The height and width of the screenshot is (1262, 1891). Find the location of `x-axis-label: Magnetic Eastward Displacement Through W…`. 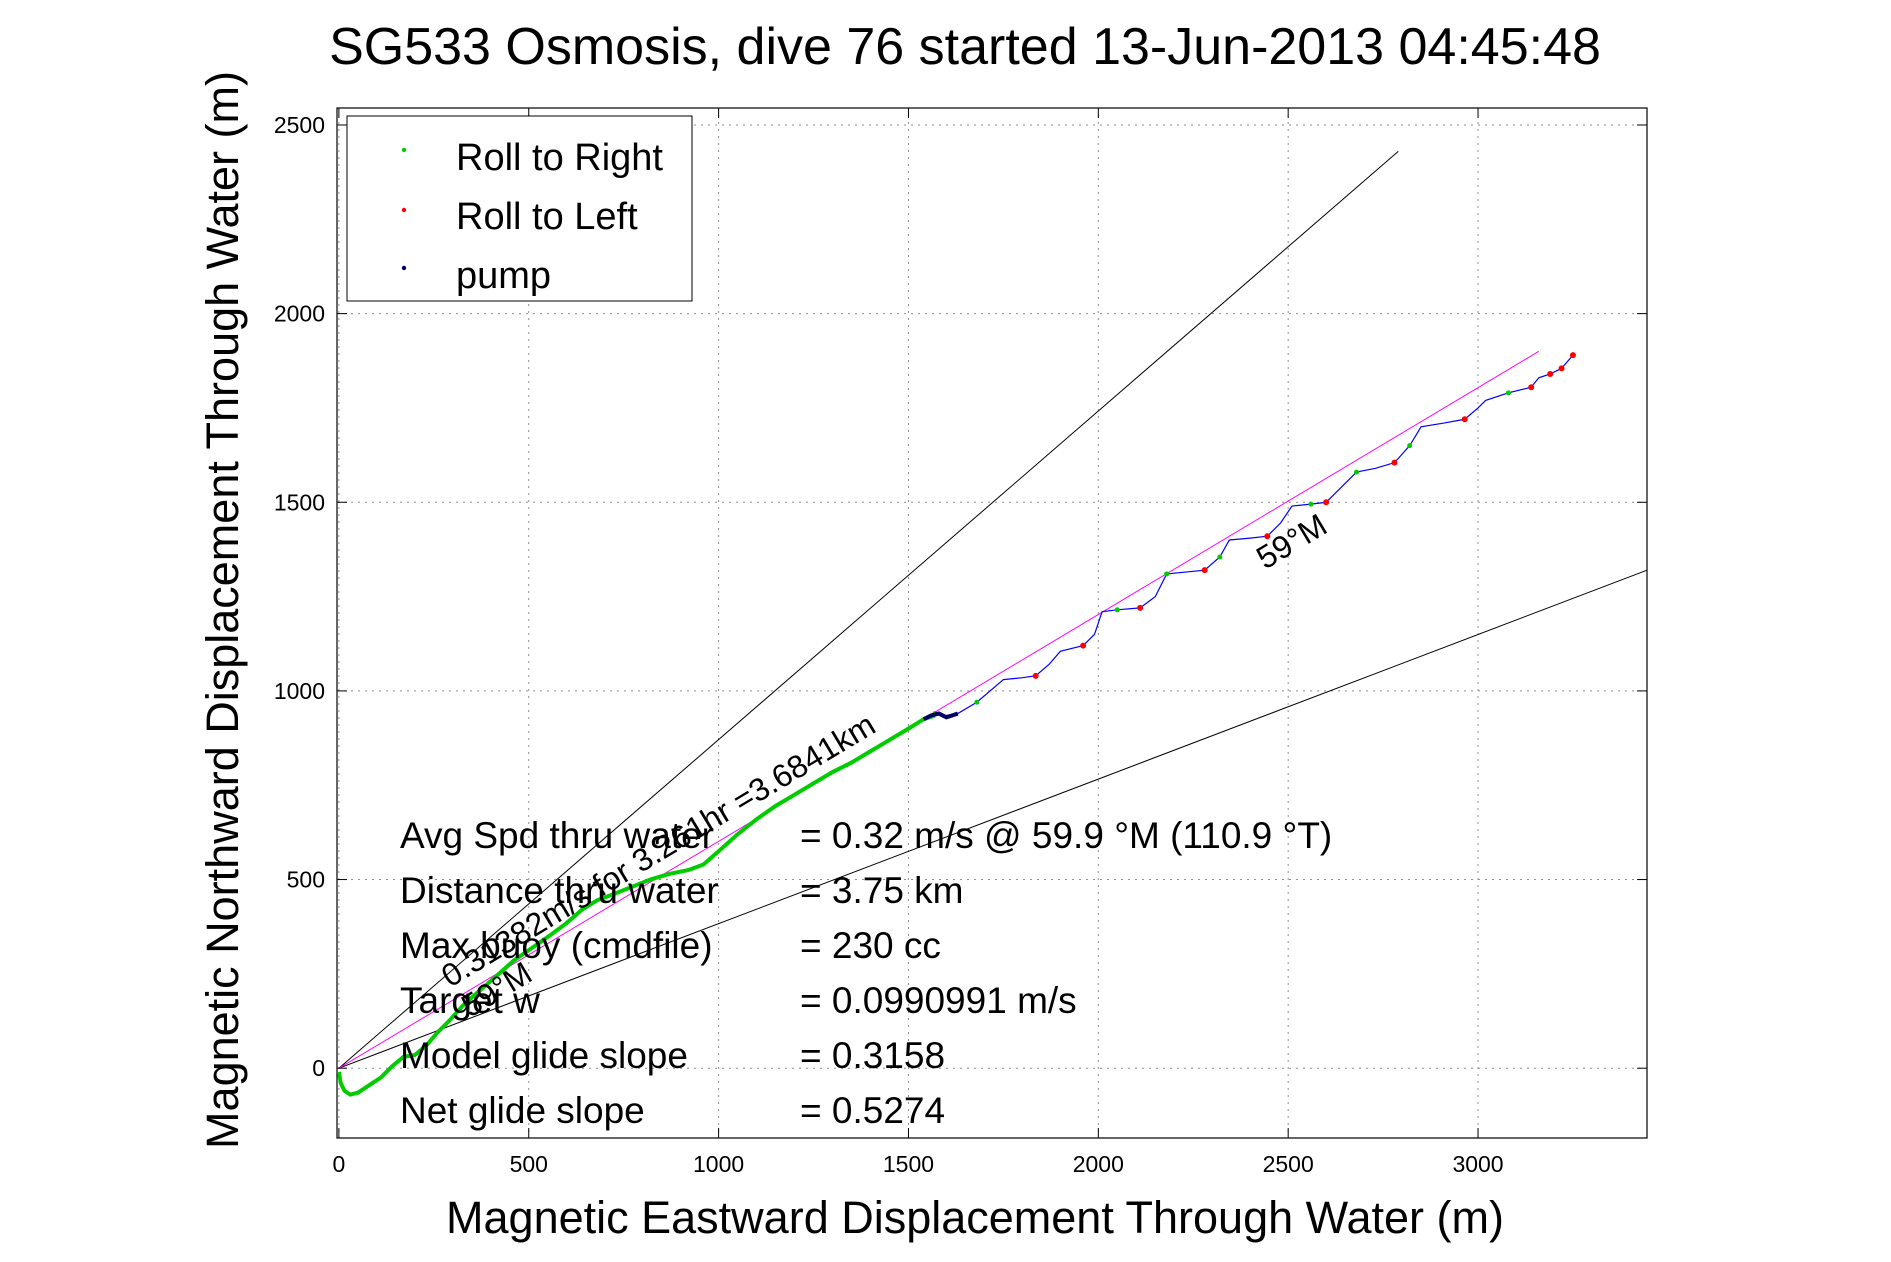

x-axis-label: Magnetic Eastward Displacement Through W… is located at coordinates (975, 1217).